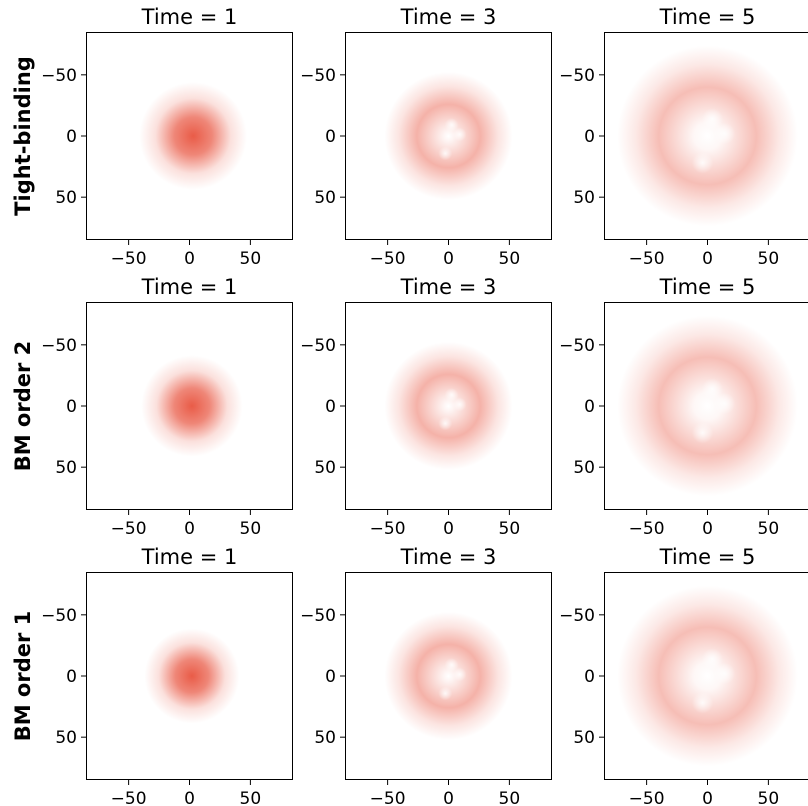 The image size is (808, 806). What do you see at coordinates (23, 406) in the screenshot?
I see `row-label: BM order 2` at bounding box center [23, 406].